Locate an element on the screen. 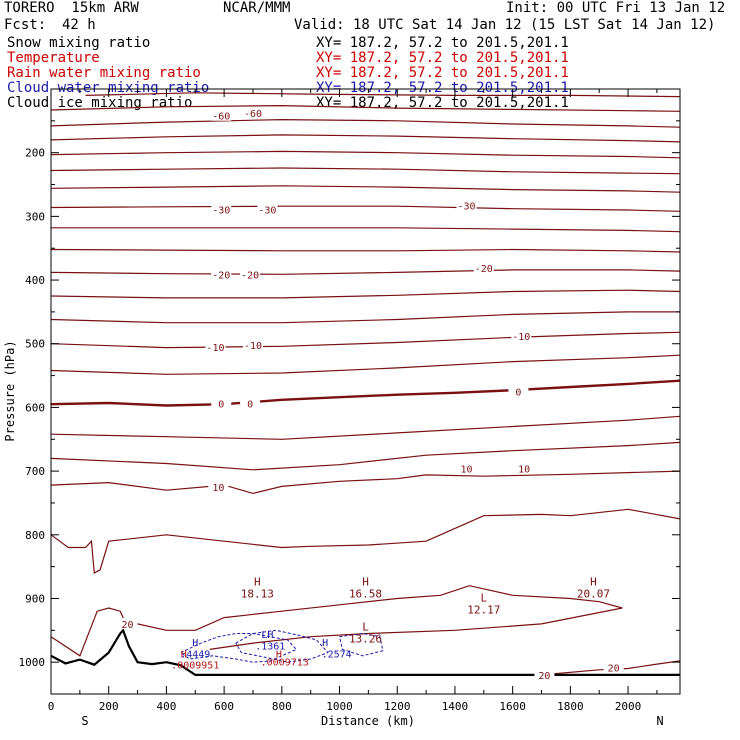 The width and height of the screenshot is (740, 740). x-tick-label-200: 200 is located at coordinates (109, 706).